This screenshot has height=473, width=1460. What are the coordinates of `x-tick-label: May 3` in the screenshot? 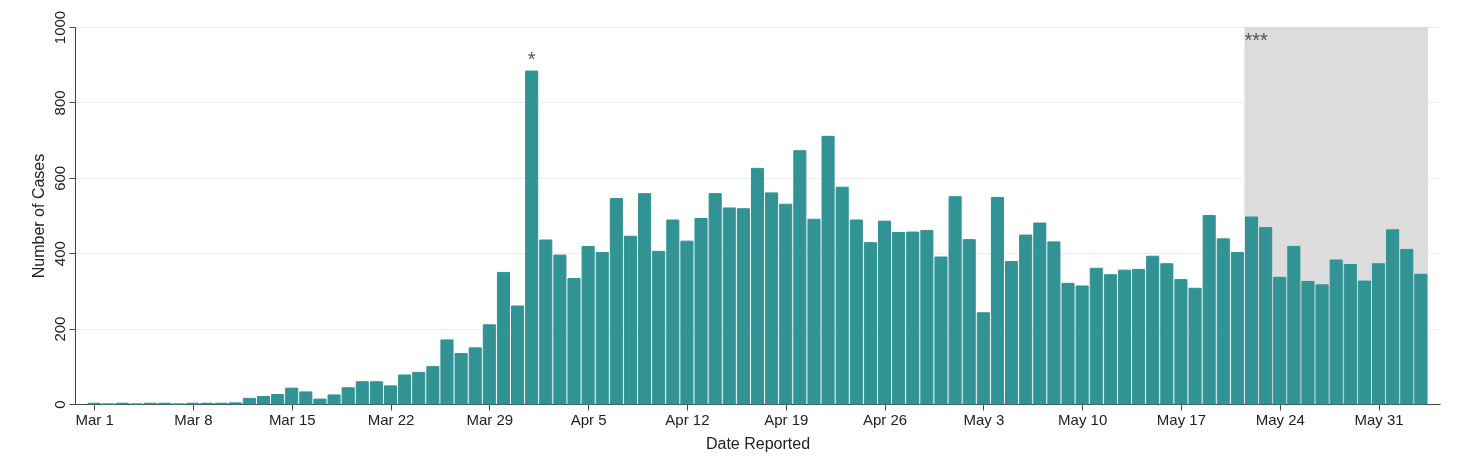 It's located at (984, 419).